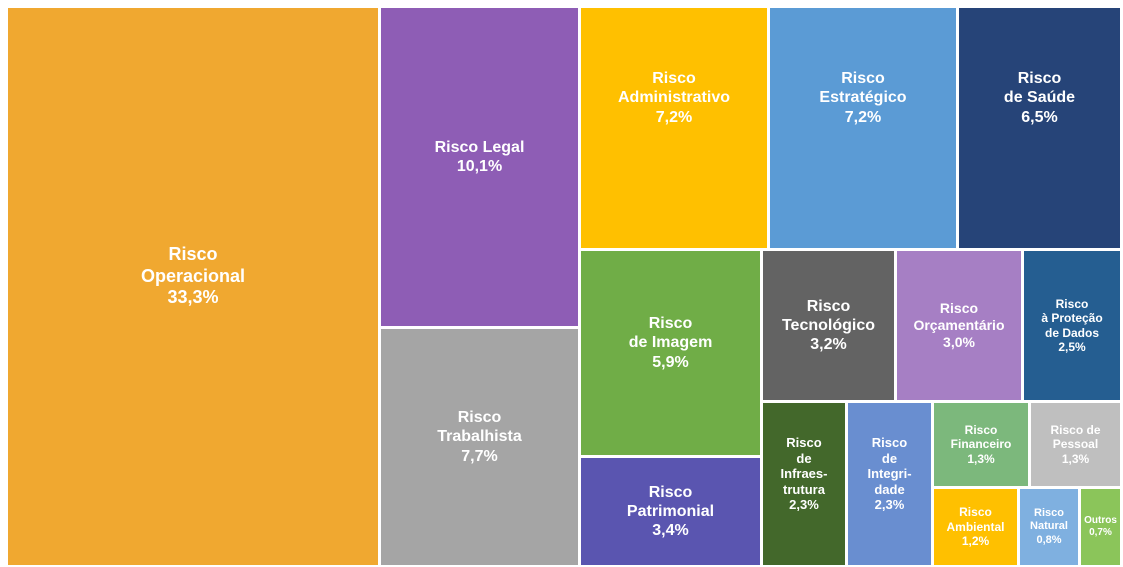 The image size is (1123, 567). Describe the element at coordinates (828, 345) in the screenshot. I see `value-label: 3,2%` at that location.